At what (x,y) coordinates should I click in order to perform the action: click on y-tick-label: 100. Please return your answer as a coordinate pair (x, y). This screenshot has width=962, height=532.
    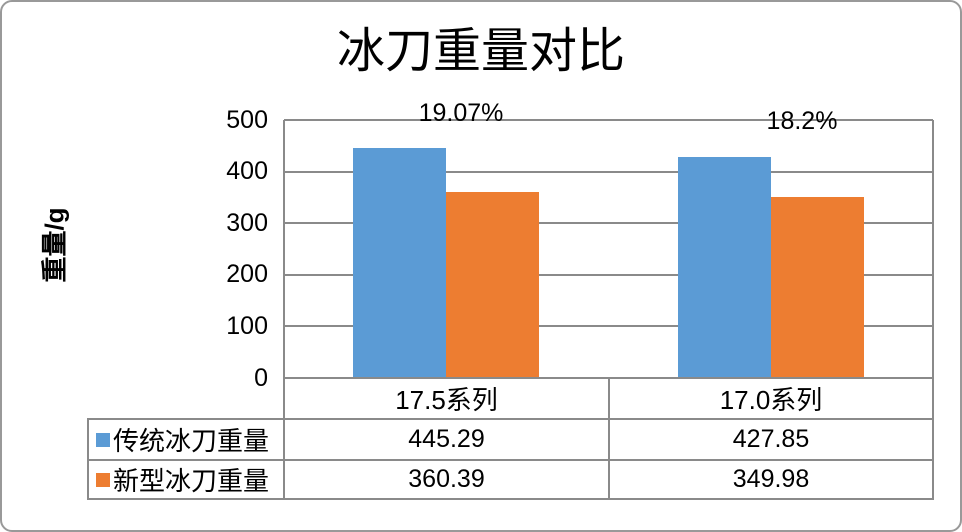
    Looking at the image, I should click on (247, 325).